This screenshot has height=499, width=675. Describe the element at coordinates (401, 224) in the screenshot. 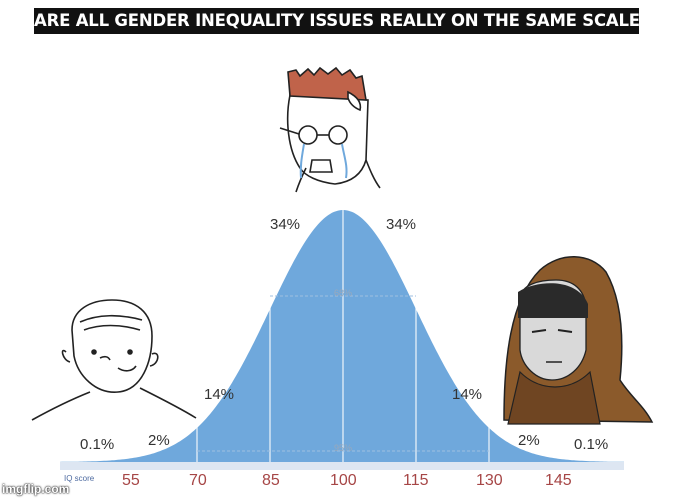

I see `label-34-right: 34%` at that location.